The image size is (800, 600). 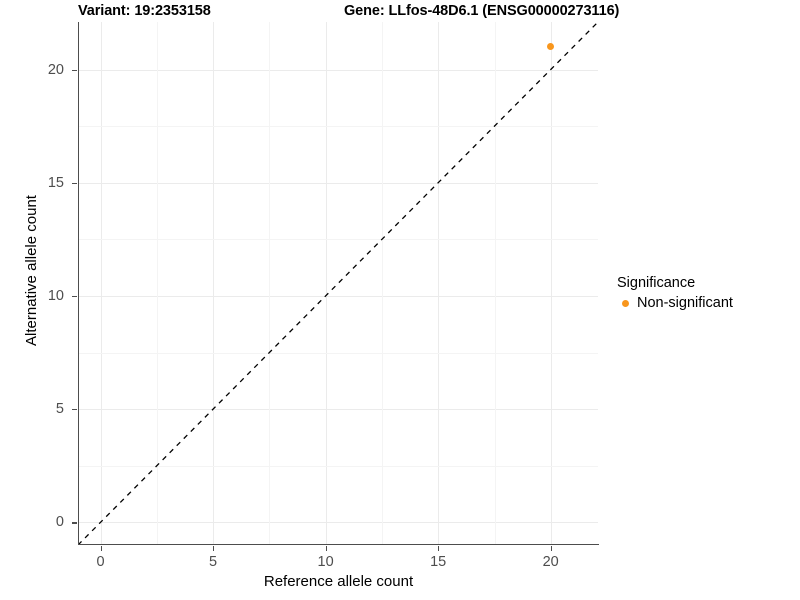 What do you see at coordinates (685, 303) in the screenshot?
I see `legend-entry-label: Non-significant` at bounding box center [685, 303].